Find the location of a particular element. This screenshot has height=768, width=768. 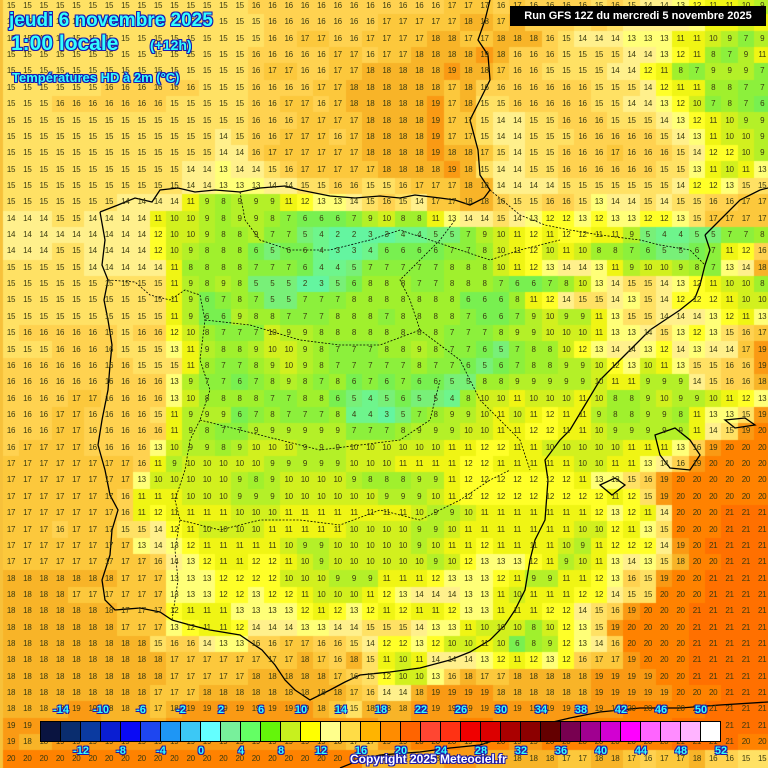

legend-tick-label: 14 is located at coordinates (341, 710).